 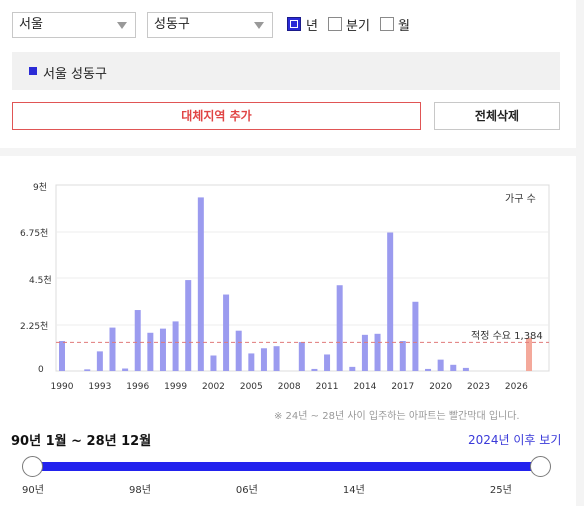 I want to click on y-tick-label: 2.25천, so click(x=34, y=327).